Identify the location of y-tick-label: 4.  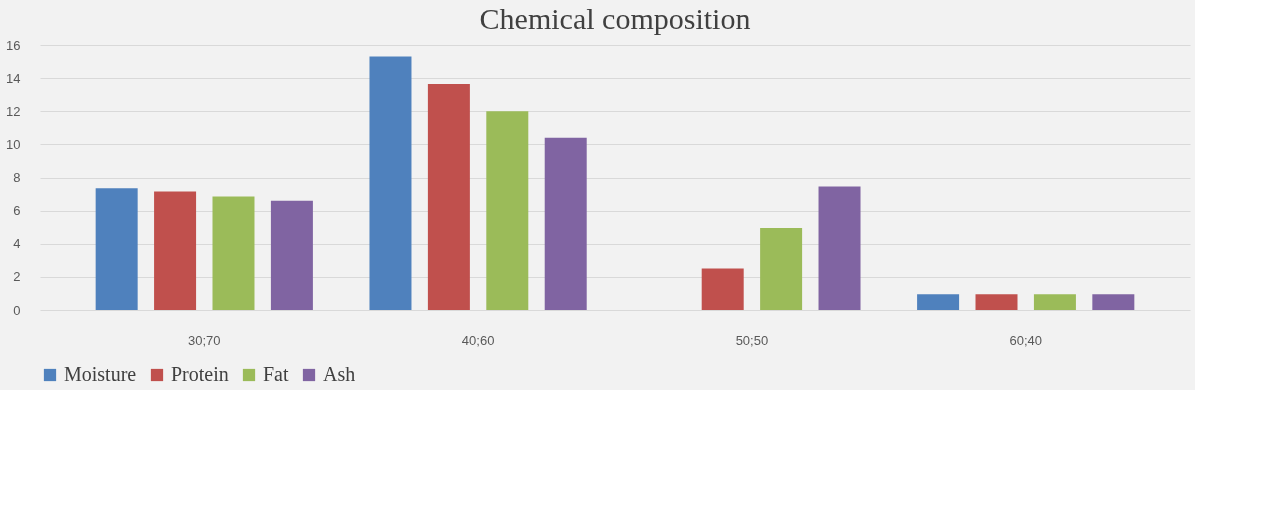
(17, 244).